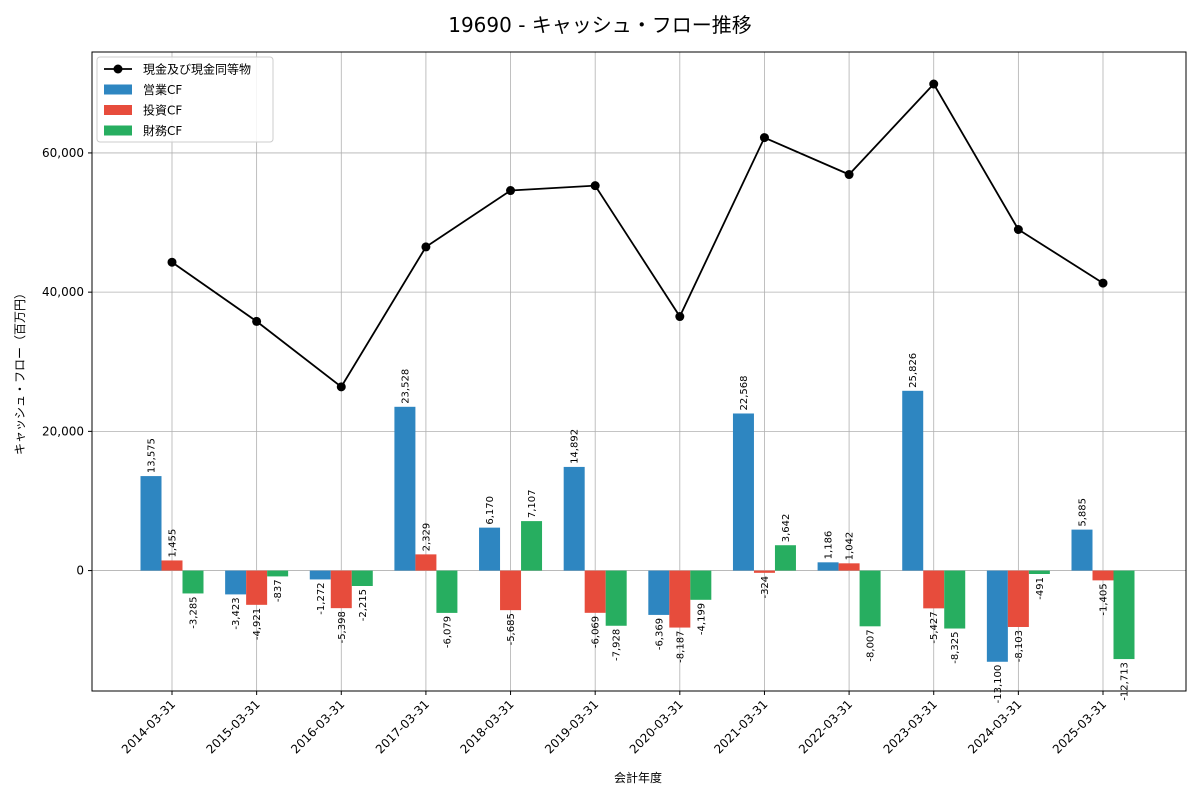 Image resolution: width=1200 pixels, height=800 pixels. What do you see at coordinates (173, 543) in the screenshot?
I see `bar-value-label: 1,455` at bounding box center [173, 543].